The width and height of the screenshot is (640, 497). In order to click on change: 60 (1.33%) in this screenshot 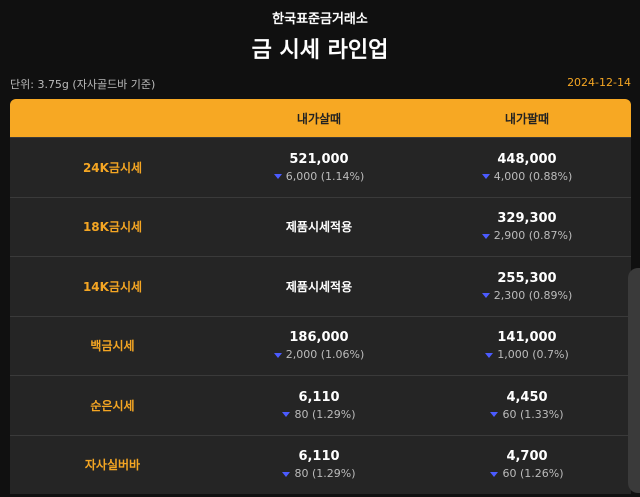, I will do `click(527, 414)`.